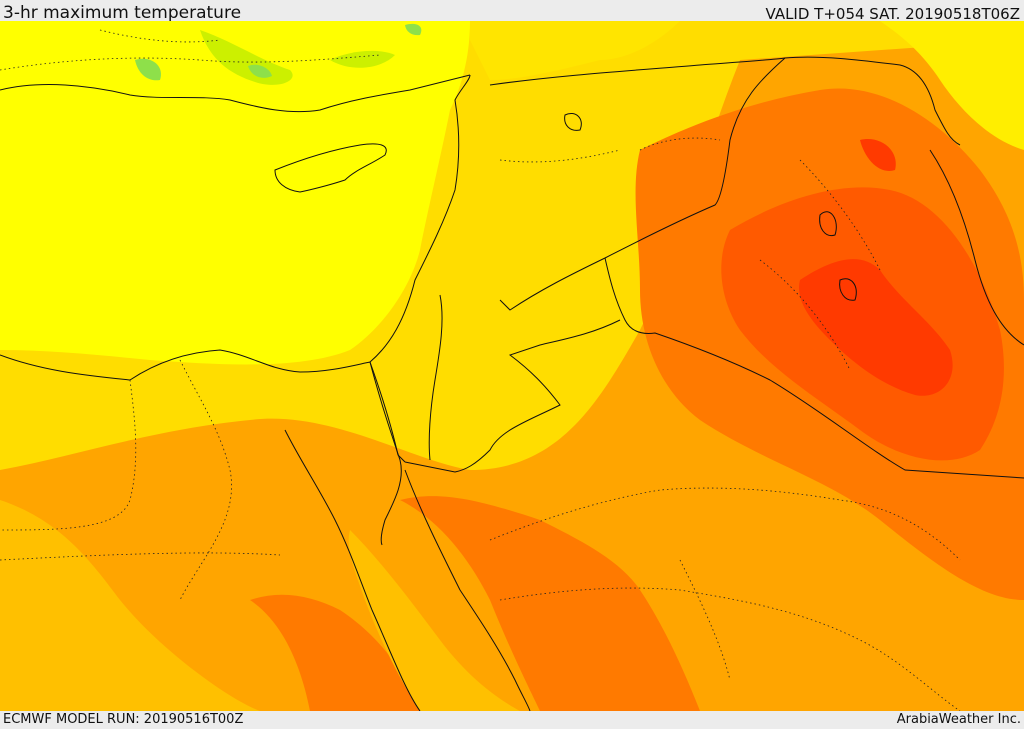  I want to click on model-run-label: ECMWF MODEL RUN: 20190516T00Z, so click(123, 719).